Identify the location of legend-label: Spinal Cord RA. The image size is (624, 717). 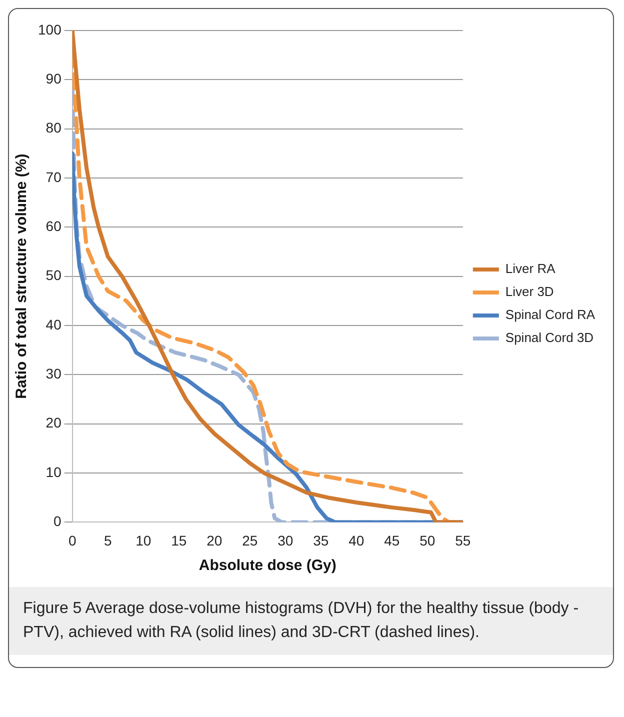
(550, 314).